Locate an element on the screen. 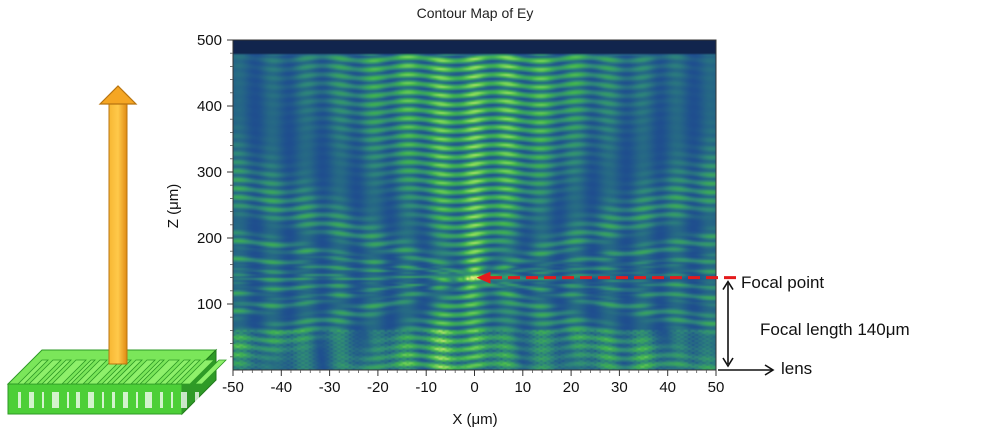  x-tick-label: -40 is located at coordinates (281, 387).